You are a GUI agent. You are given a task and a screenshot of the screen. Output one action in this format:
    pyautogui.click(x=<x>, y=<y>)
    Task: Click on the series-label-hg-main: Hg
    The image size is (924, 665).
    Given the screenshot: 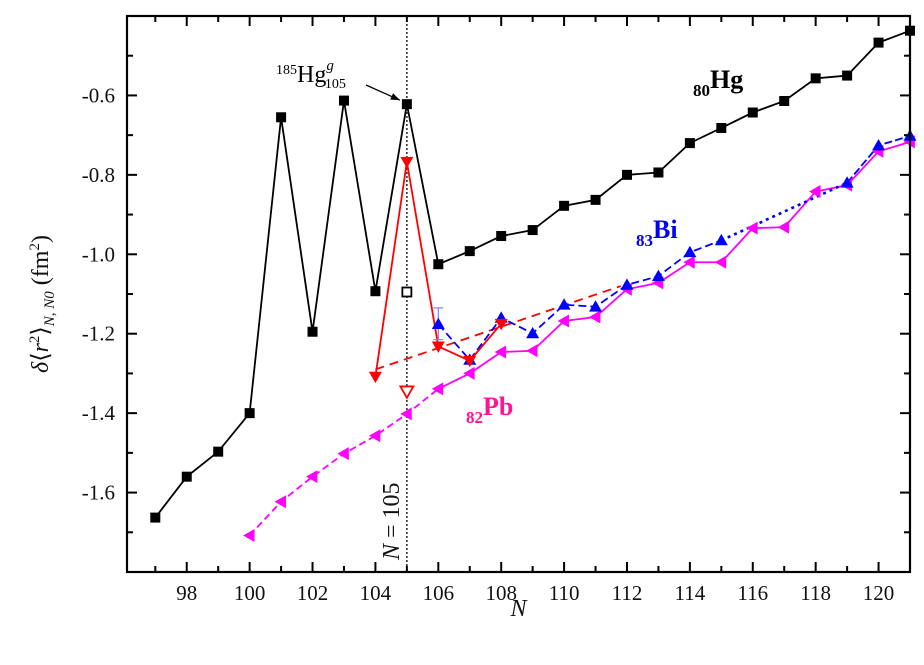 What is the action you would take?
    pyautogui.click(x=726, y=79)
    